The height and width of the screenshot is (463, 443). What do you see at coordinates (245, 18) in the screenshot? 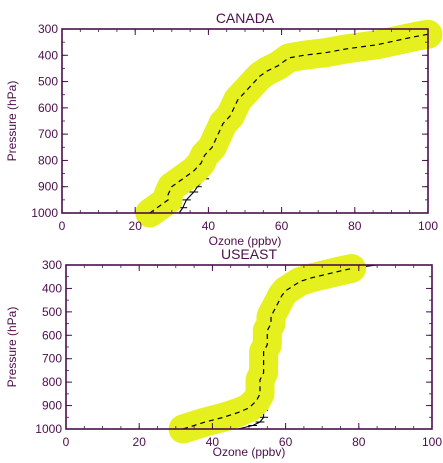
I see `chart-title: CANADA` at bounding box center [245, 18].